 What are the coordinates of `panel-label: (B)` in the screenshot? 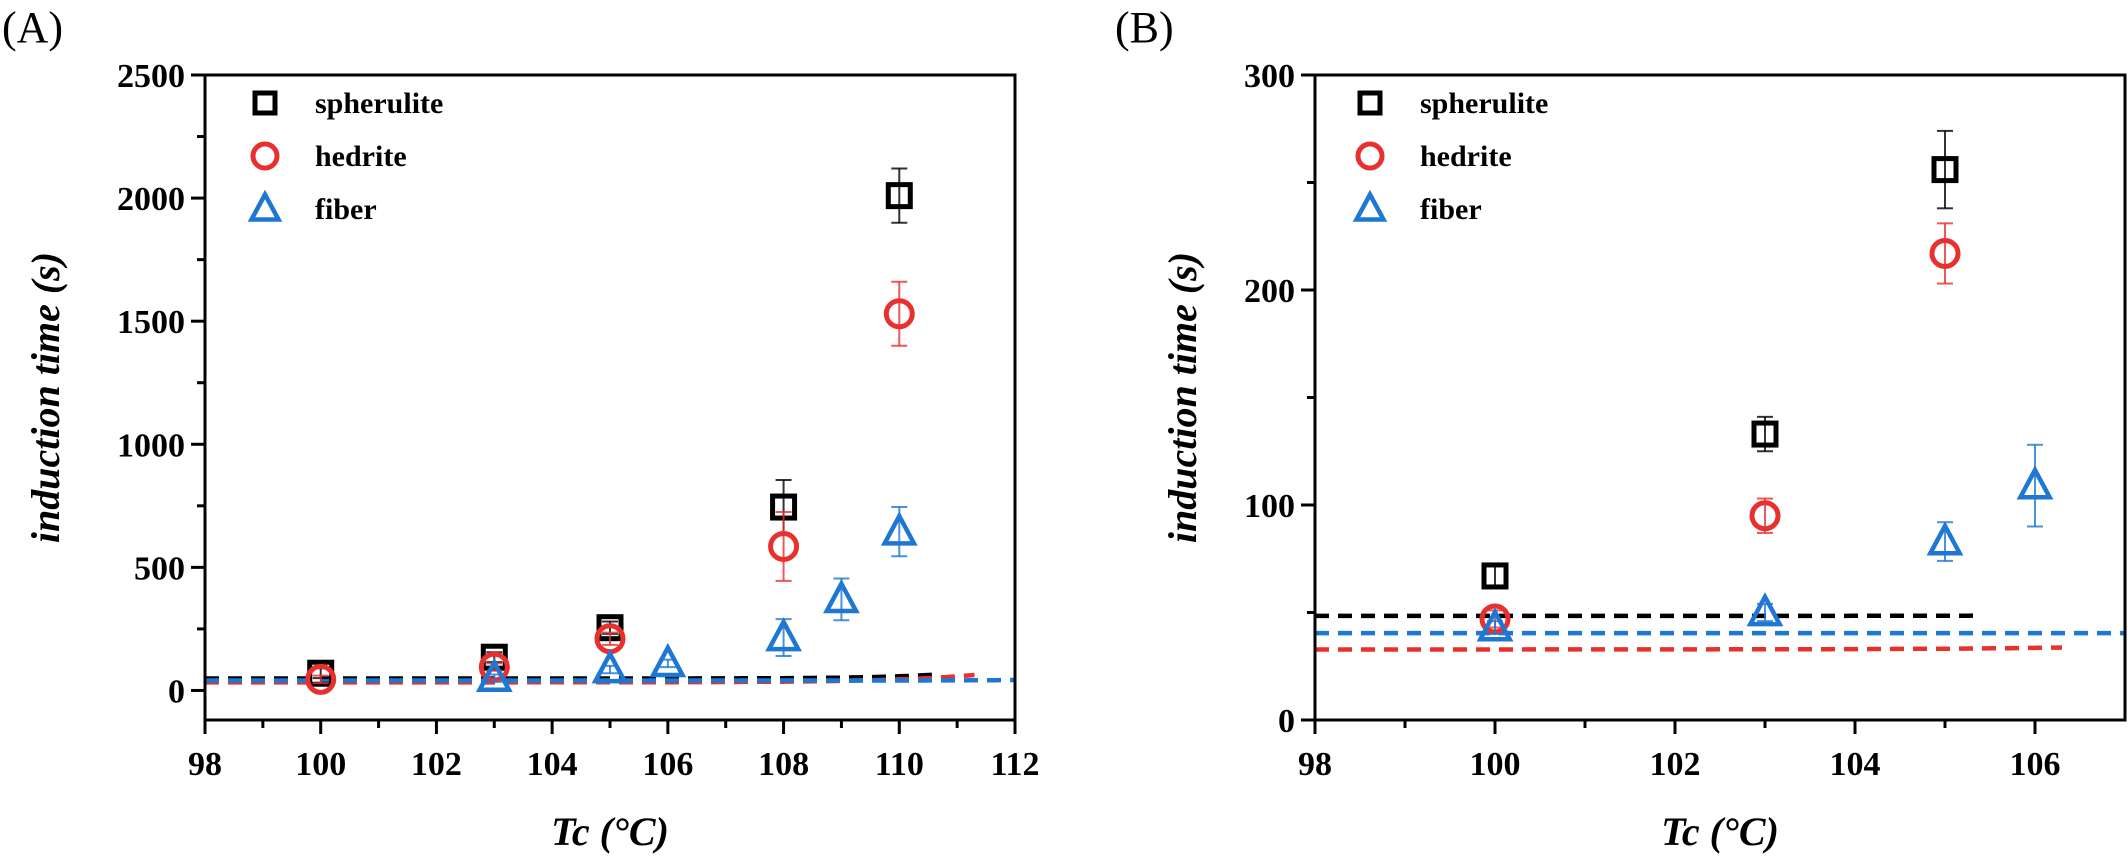 It's located at (1144, 27).